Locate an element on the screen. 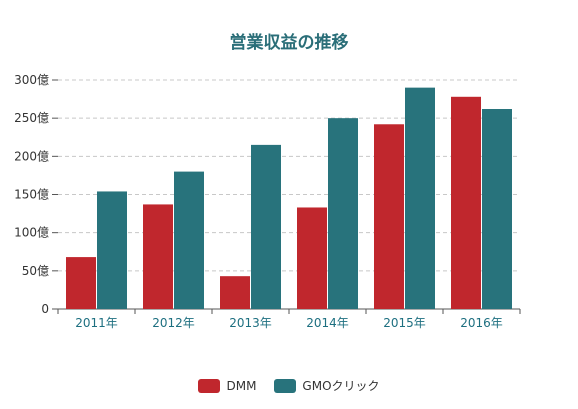 This screenshot has height=409, width=578. y-tick-label: 200億 is located at coordinates (31, 156).